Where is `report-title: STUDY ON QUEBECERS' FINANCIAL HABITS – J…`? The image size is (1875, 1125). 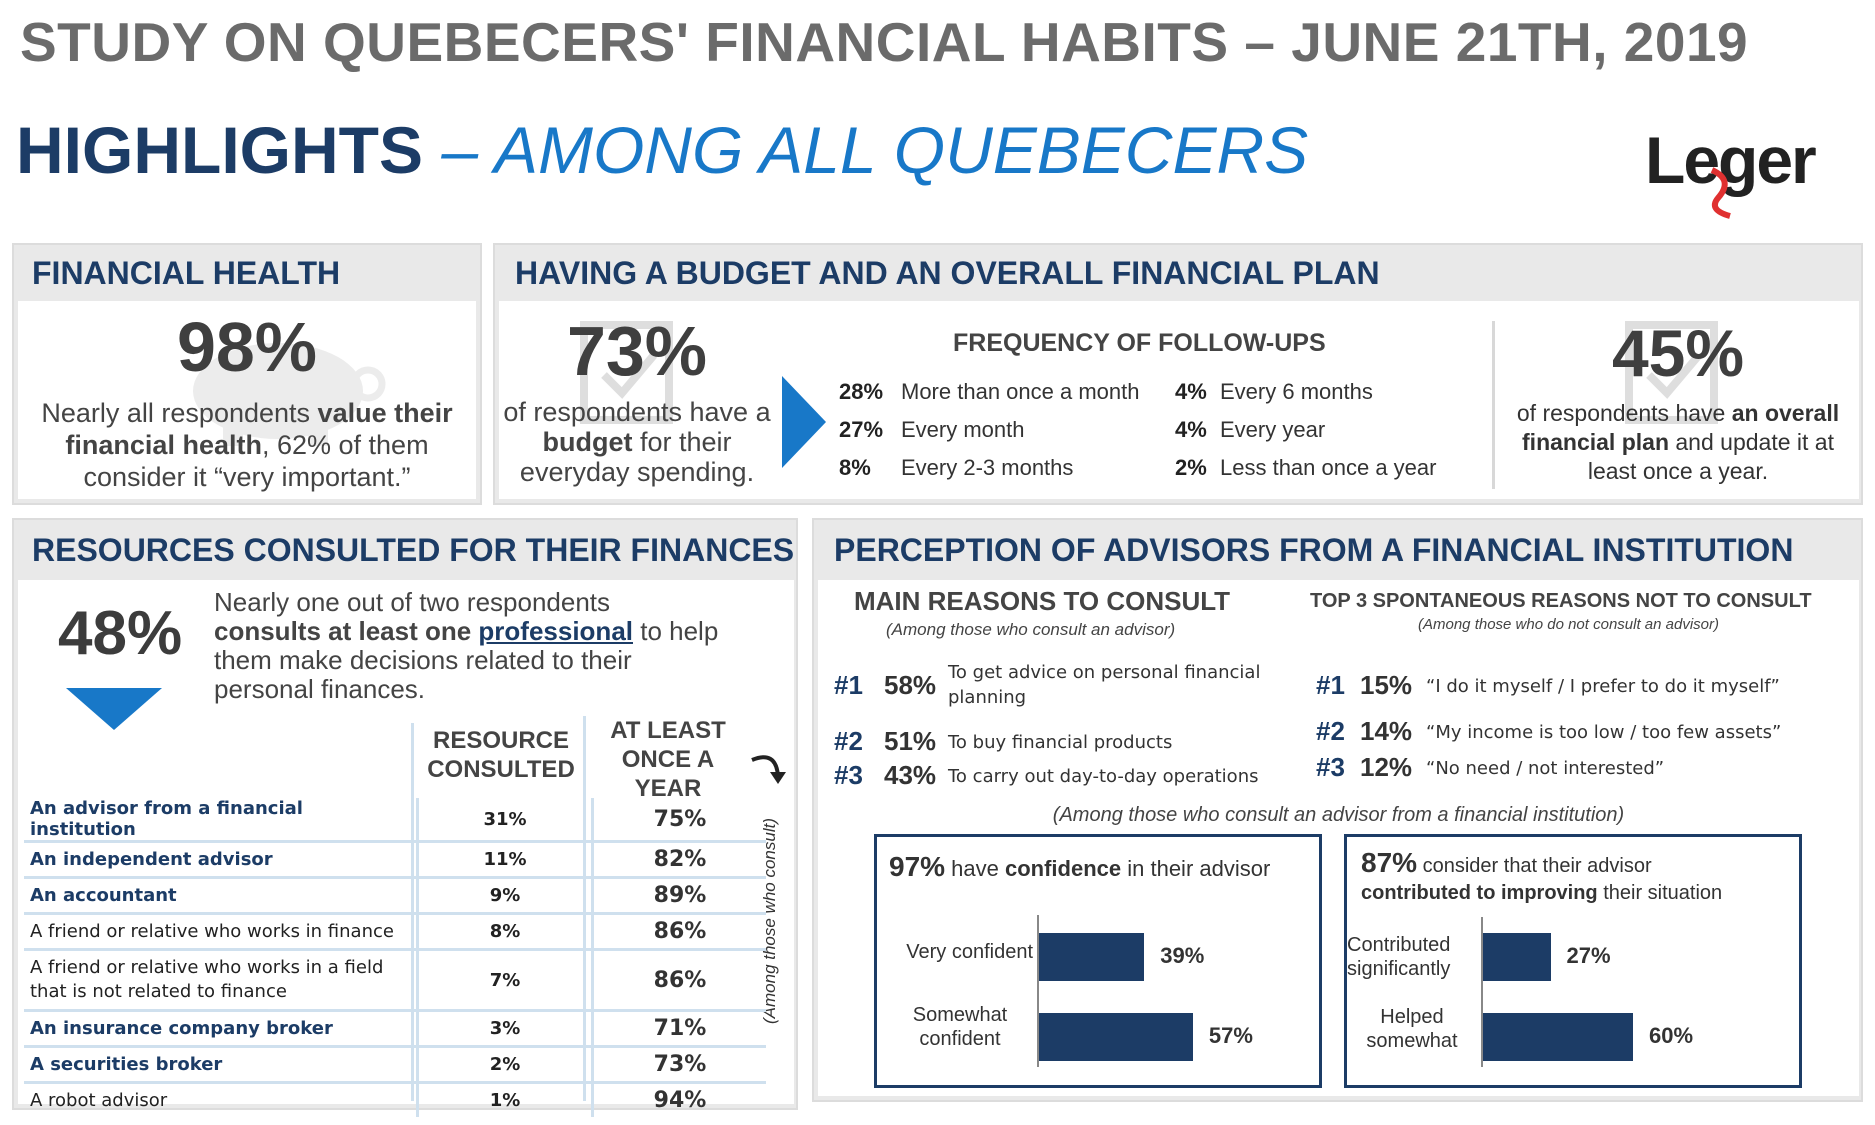 report-title: STUDY ON QUEBECERS' FINANCIAL HABITS – J… is located at coordinates (884, 42).